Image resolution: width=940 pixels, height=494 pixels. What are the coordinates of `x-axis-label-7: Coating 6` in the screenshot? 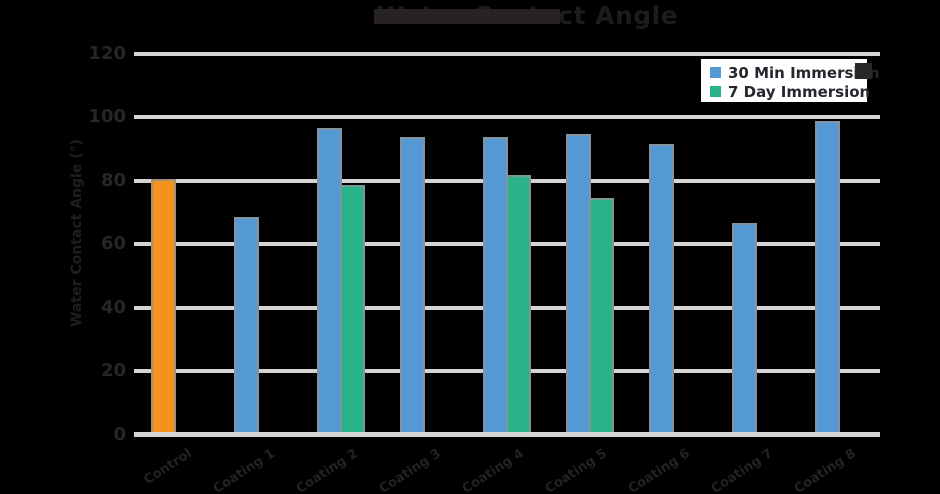 It's located at (659, 470).